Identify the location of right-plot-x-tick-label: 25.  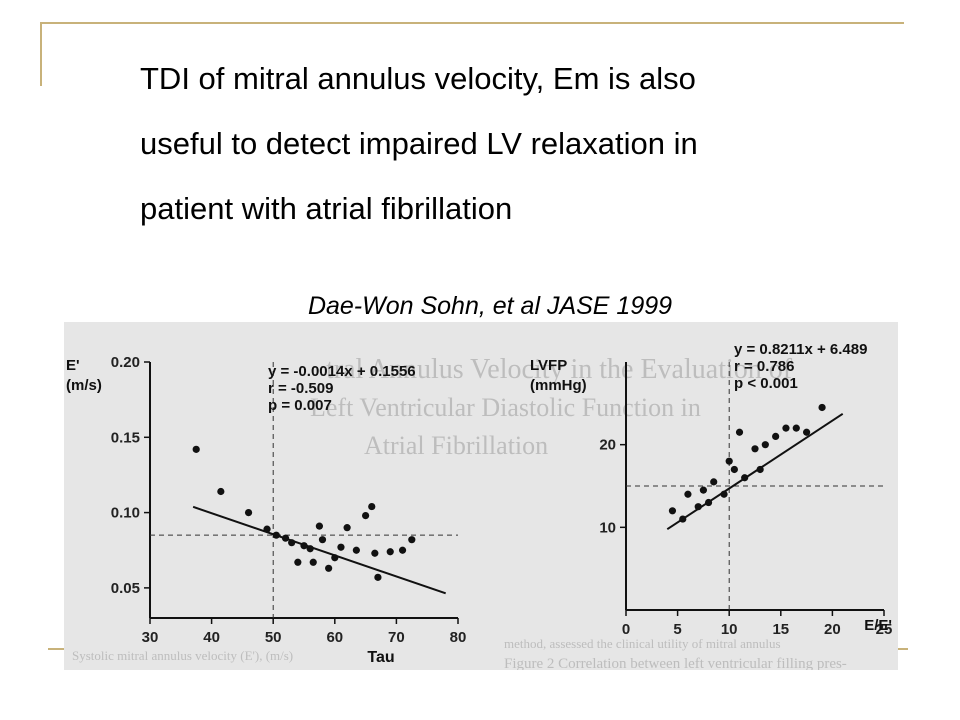
(884, 629).